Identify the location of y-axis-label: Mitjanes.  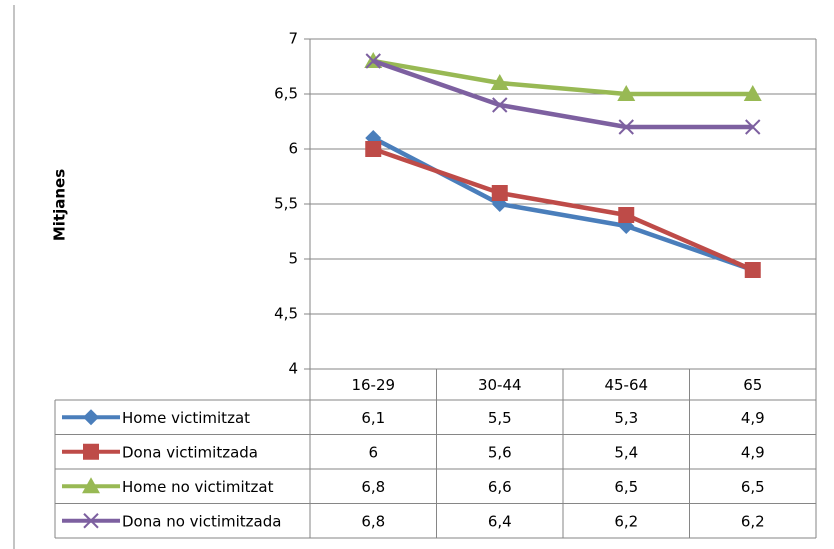
(60, 205).